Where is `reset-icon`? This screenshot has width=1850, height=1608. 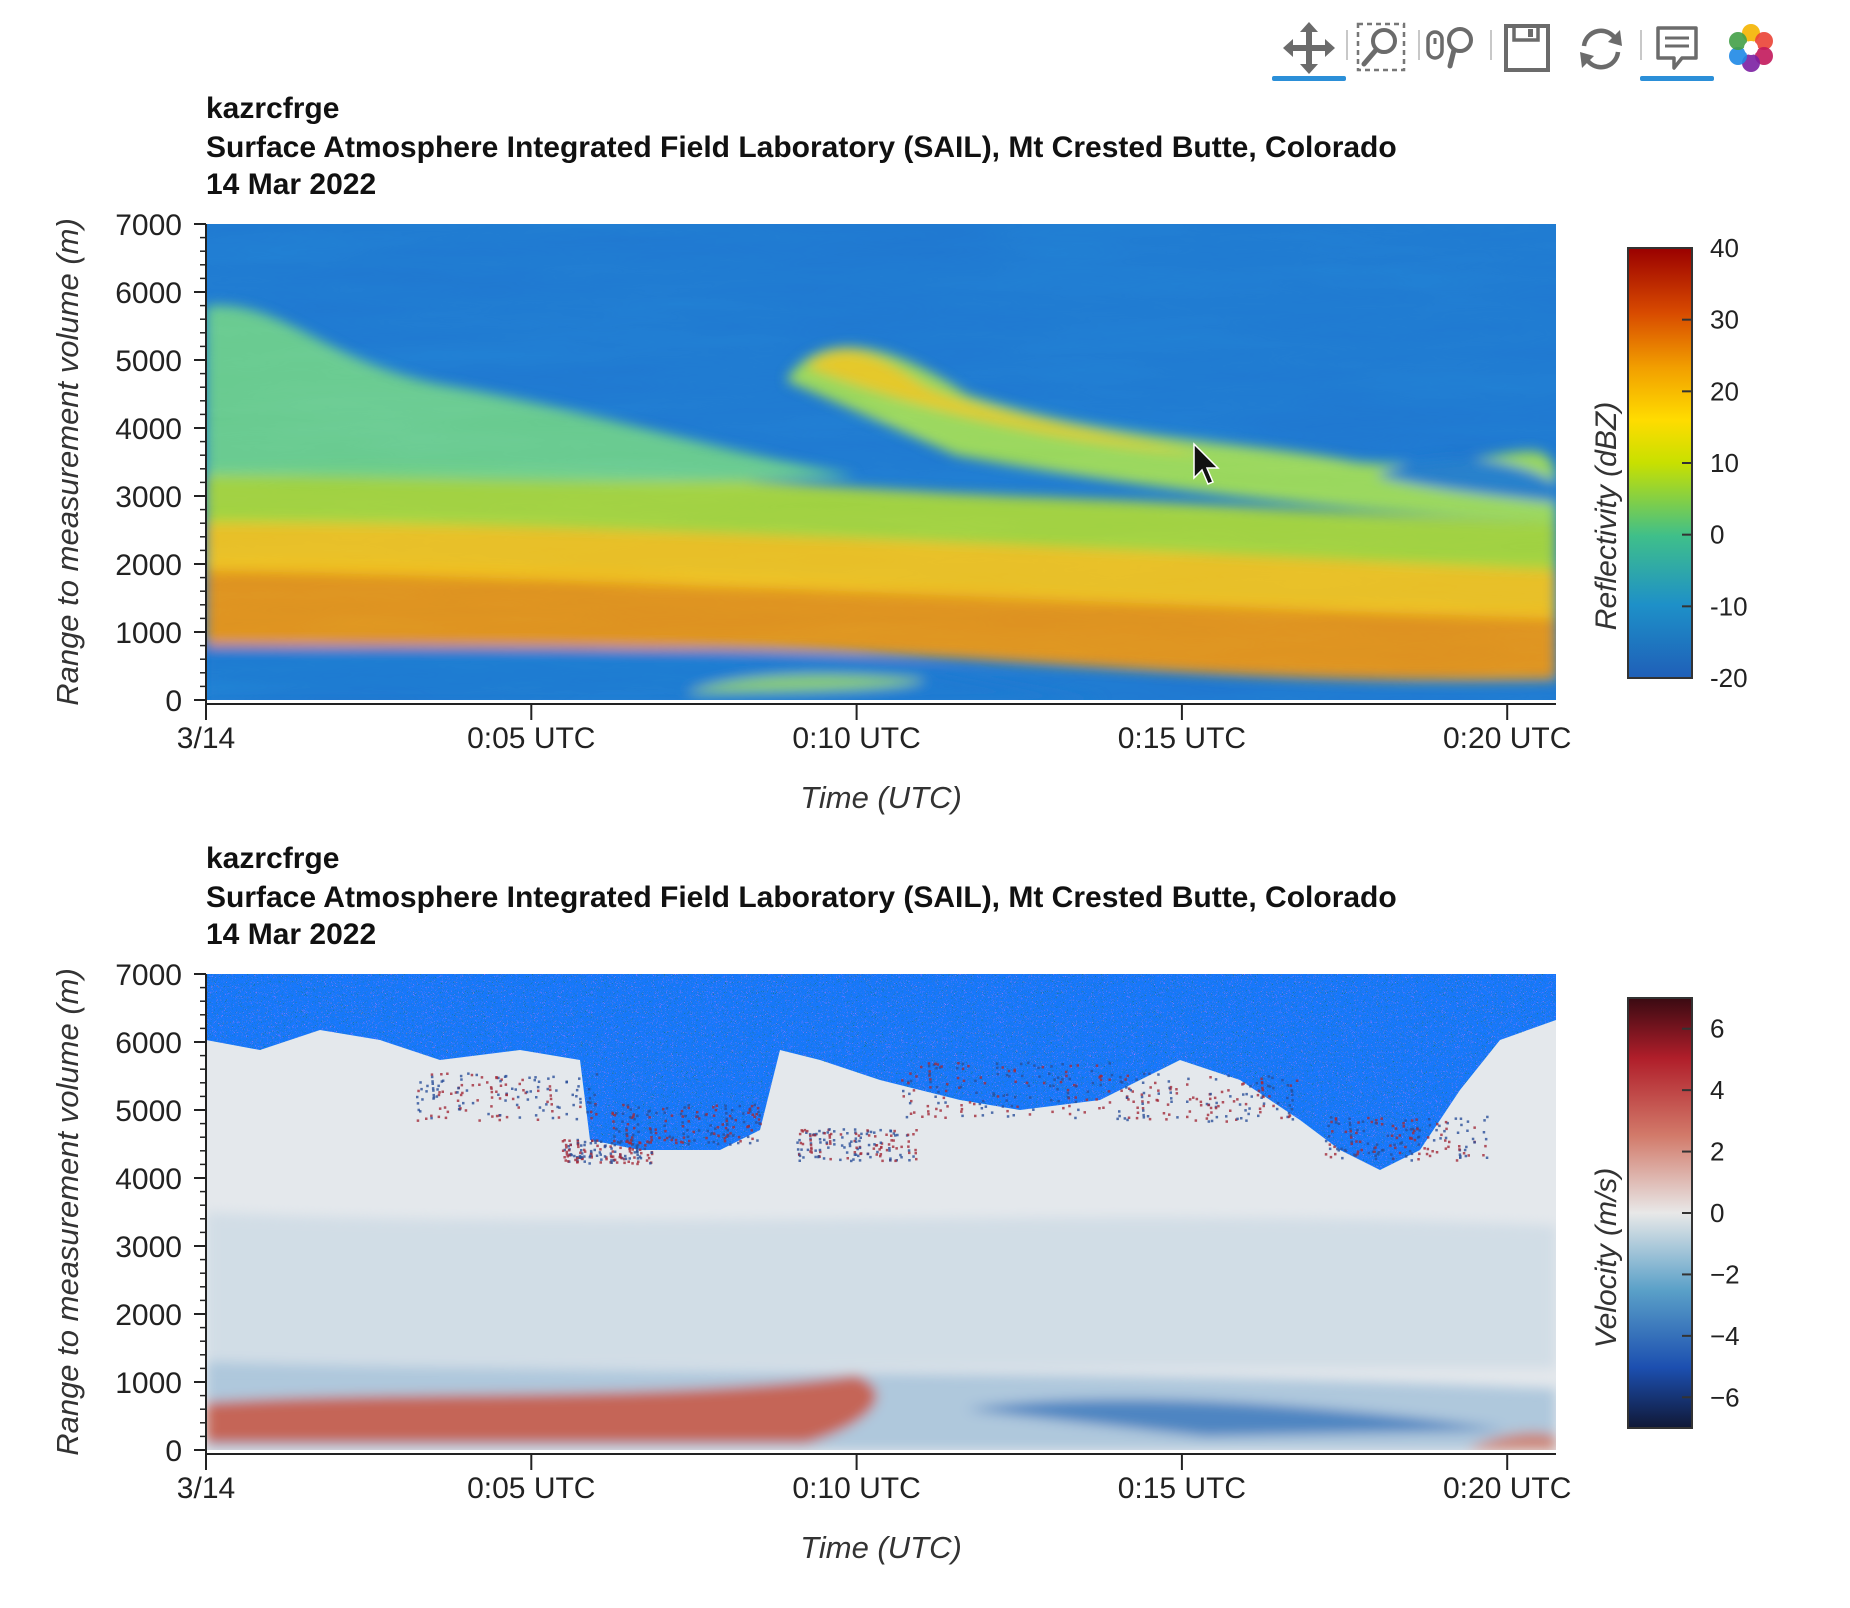
reset-icon is located at coordinates (1601, 49).